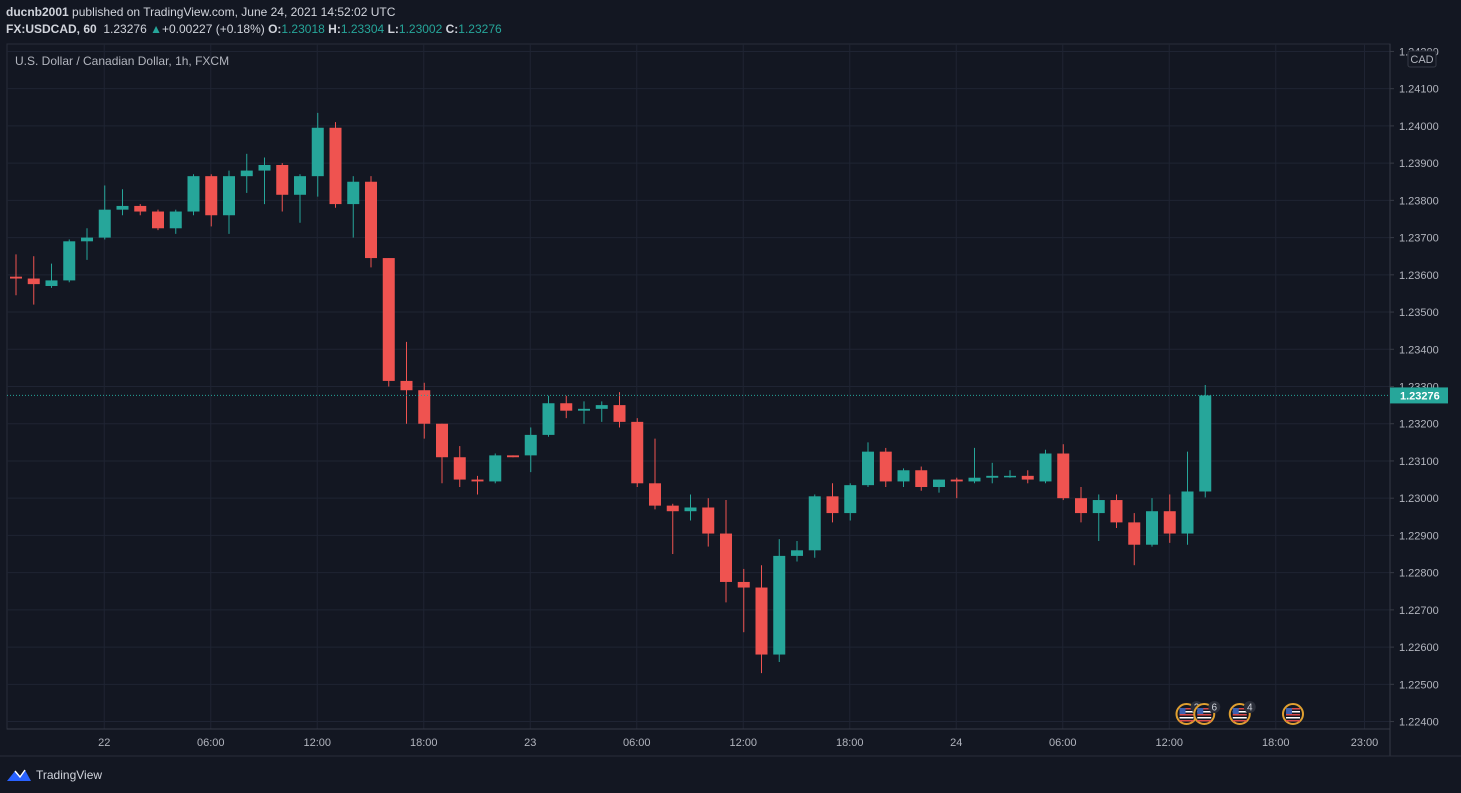 This screenshot has height=793, width=1461. Describe the element at coordinates (1182, 711) in the screenshot. I see `flag-canton` at that location.